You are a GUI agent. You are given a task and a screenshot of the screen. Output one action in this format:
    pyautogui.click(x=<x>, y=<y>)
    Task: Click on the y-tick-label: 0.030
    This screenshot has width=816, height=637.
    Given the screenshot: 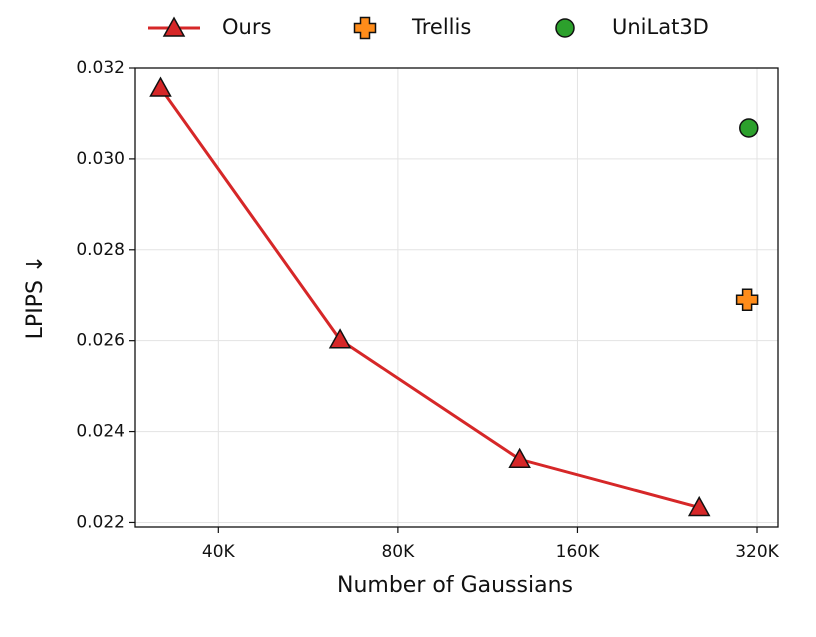 What is the action you would take?
    pyautogui.click(x=100, y=159)
    